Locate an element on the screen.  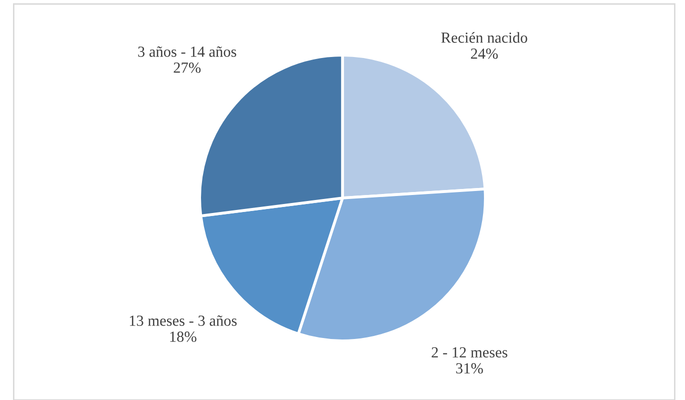
slice-label: 3 años - 14 años is located at coordinates (187, 51).